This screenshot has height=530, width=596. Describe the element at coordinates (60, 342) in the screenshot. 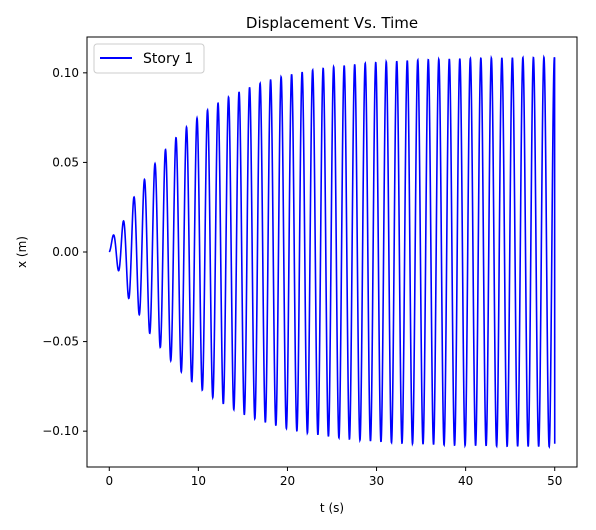

I see `y-tick-label: −0.05` at that location.